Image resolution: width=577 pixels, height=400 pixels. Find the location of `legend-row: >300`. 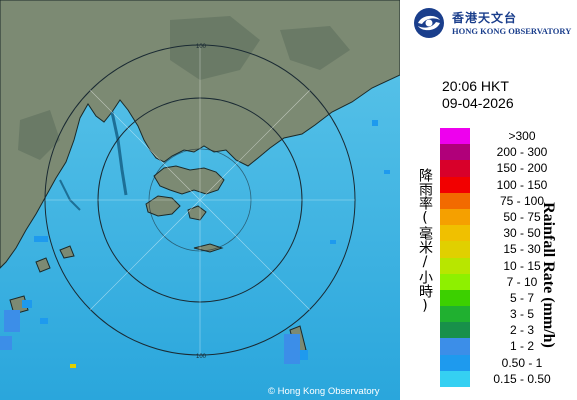

legend-row: >300 is located at coordinates (505, 136).